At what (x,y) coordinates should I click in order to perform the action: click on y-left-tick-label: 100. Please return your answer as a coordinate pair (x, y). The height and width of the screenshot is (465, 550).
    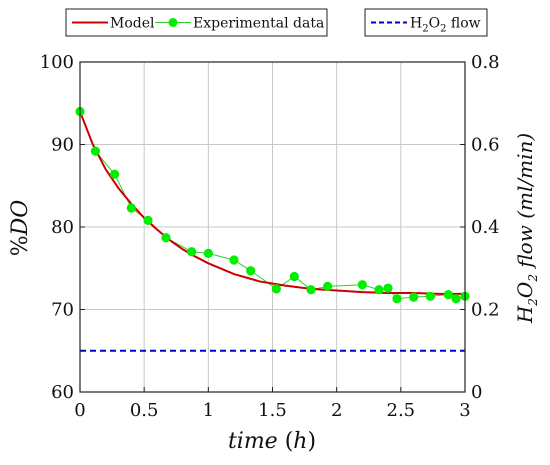
    Looking at the image, I should click on (57, 62).